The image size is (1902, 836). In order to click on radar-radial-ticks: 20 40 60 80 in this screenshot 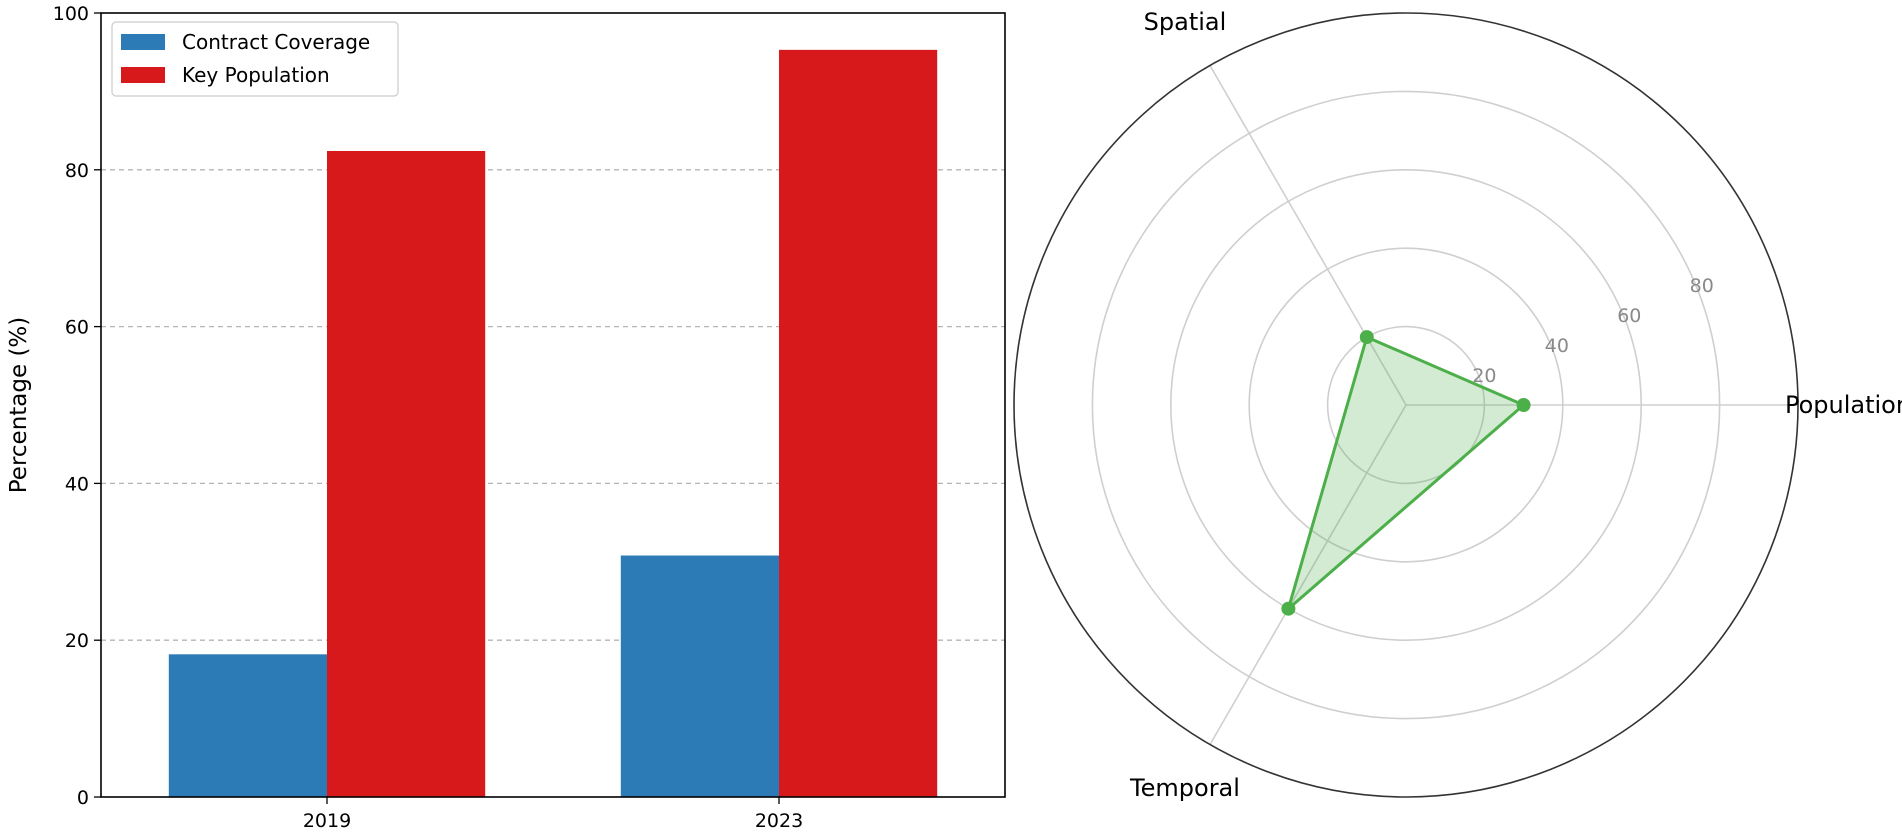, I will do `click(1592, 331)`.